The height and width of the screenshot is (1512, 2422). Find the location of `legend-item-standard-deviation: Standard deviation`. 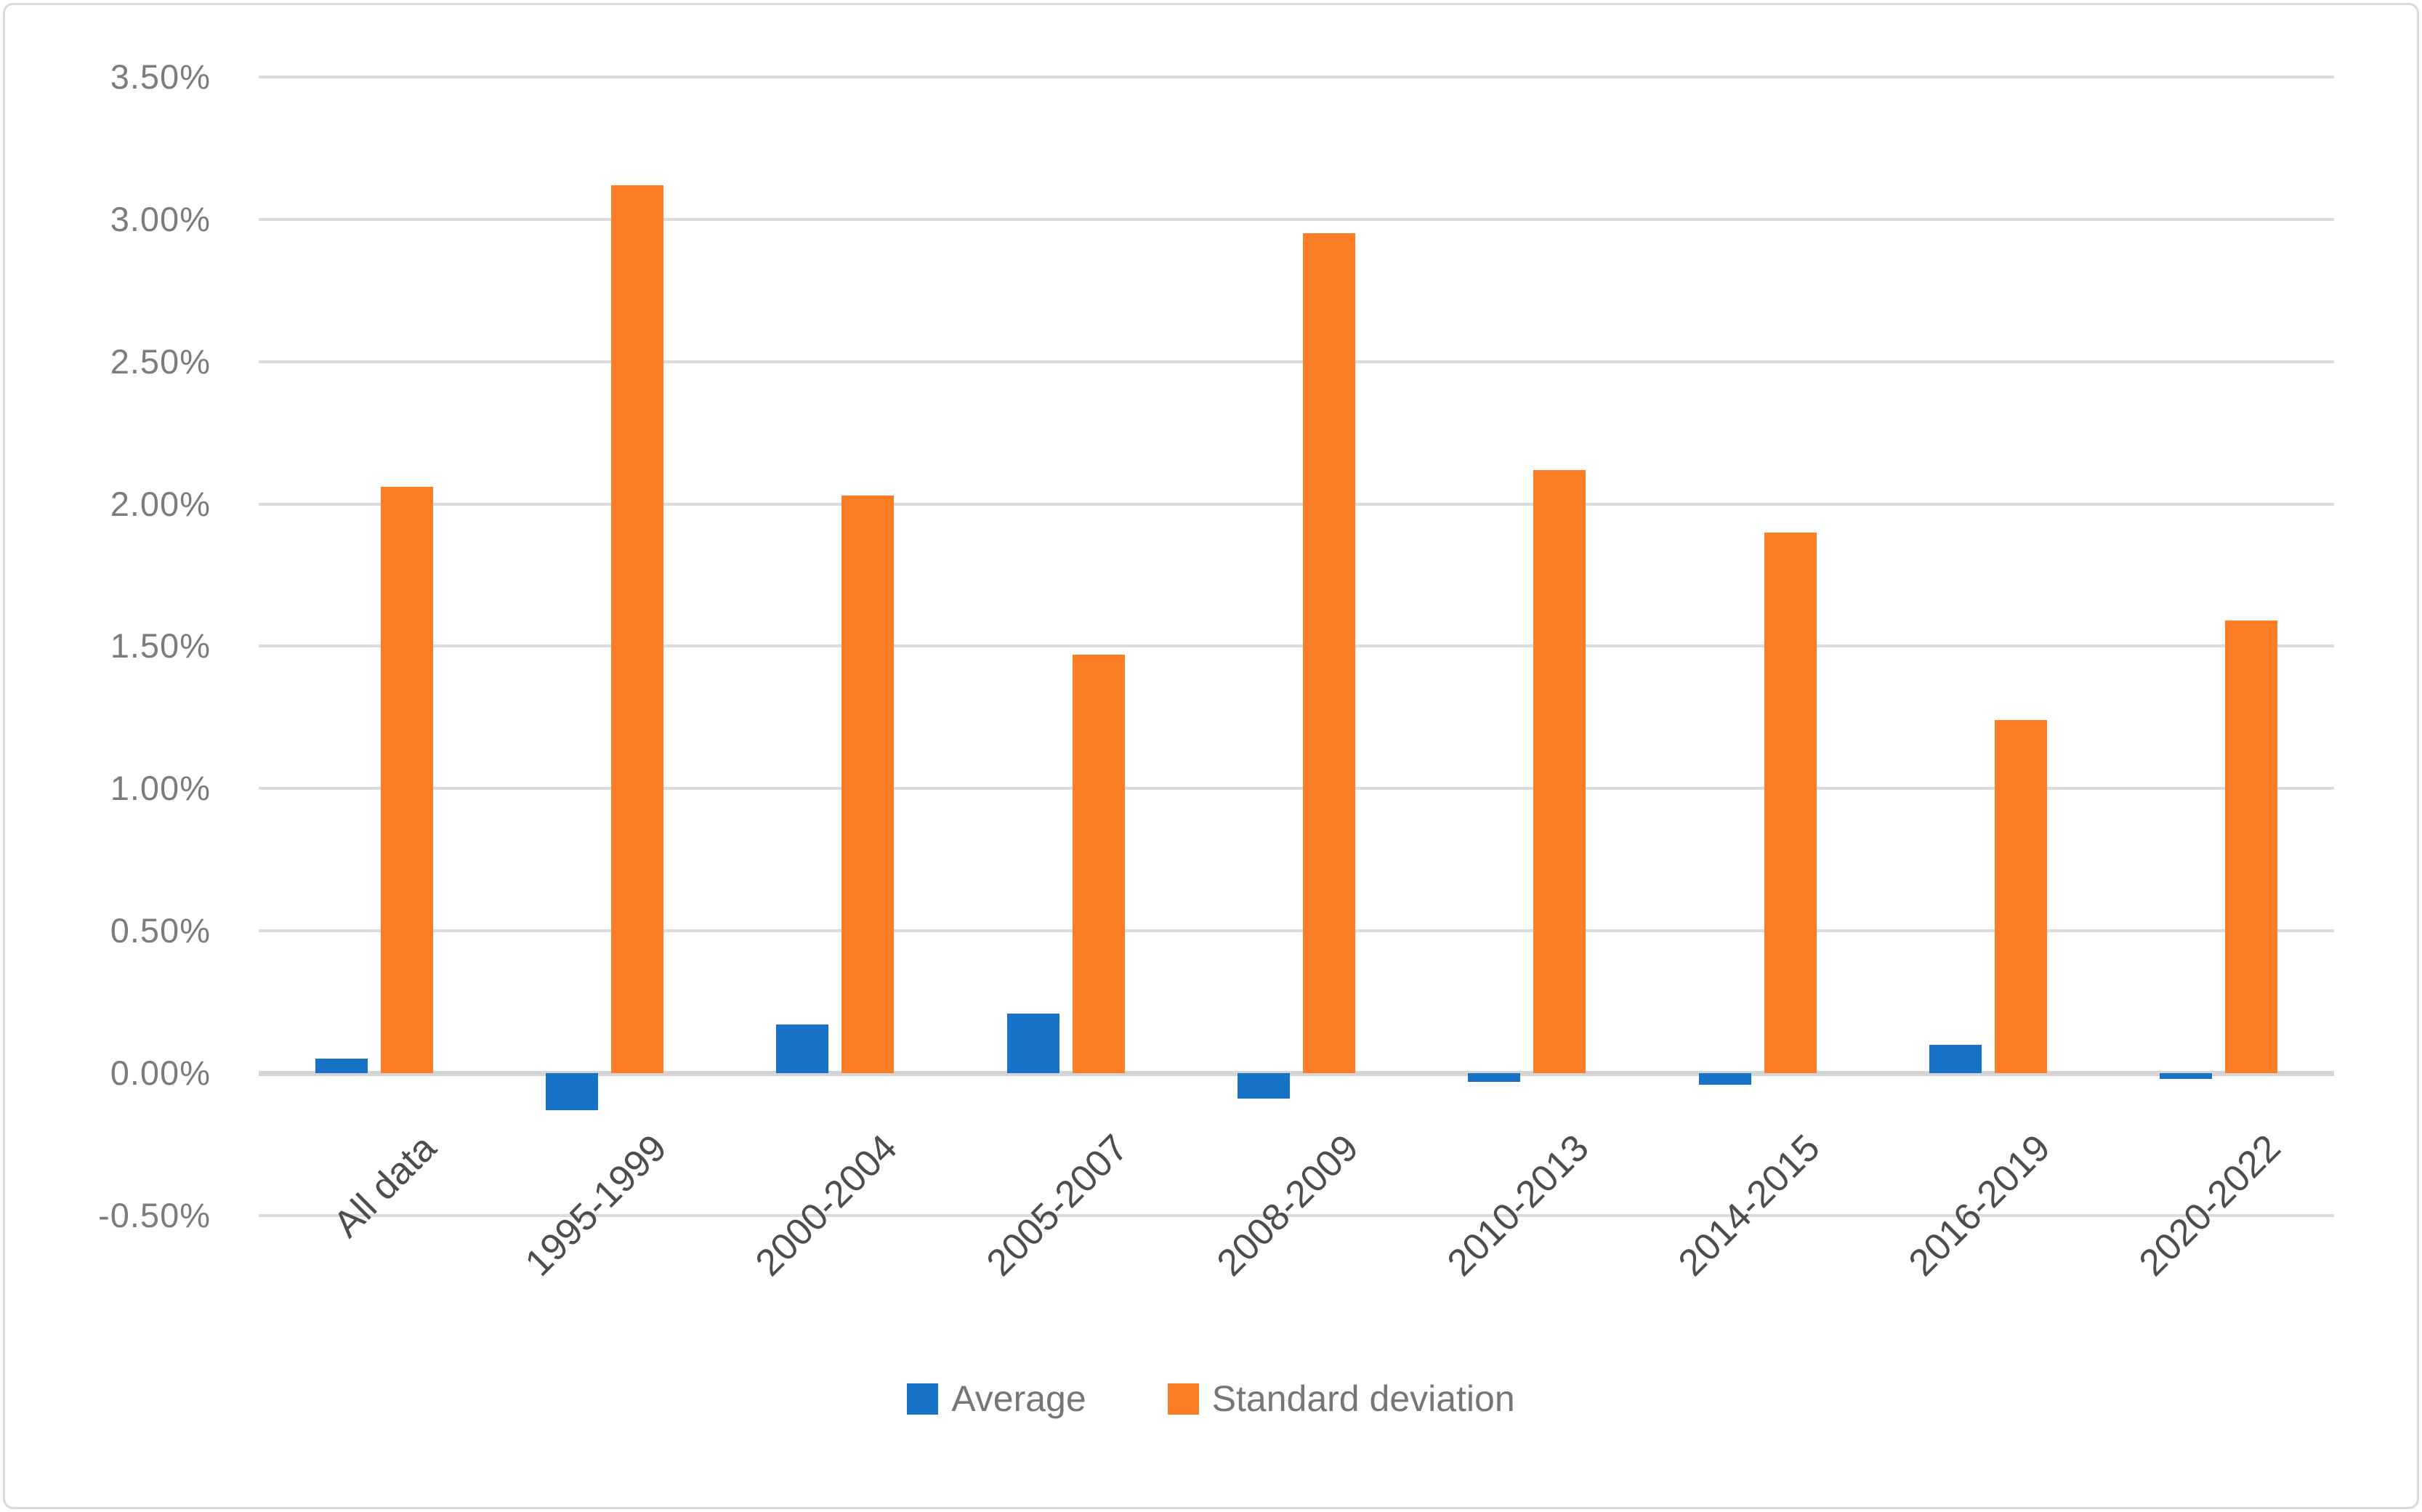

legend-item-standard-deviation: Standard deviation is located at coordinates (1341, 1399).